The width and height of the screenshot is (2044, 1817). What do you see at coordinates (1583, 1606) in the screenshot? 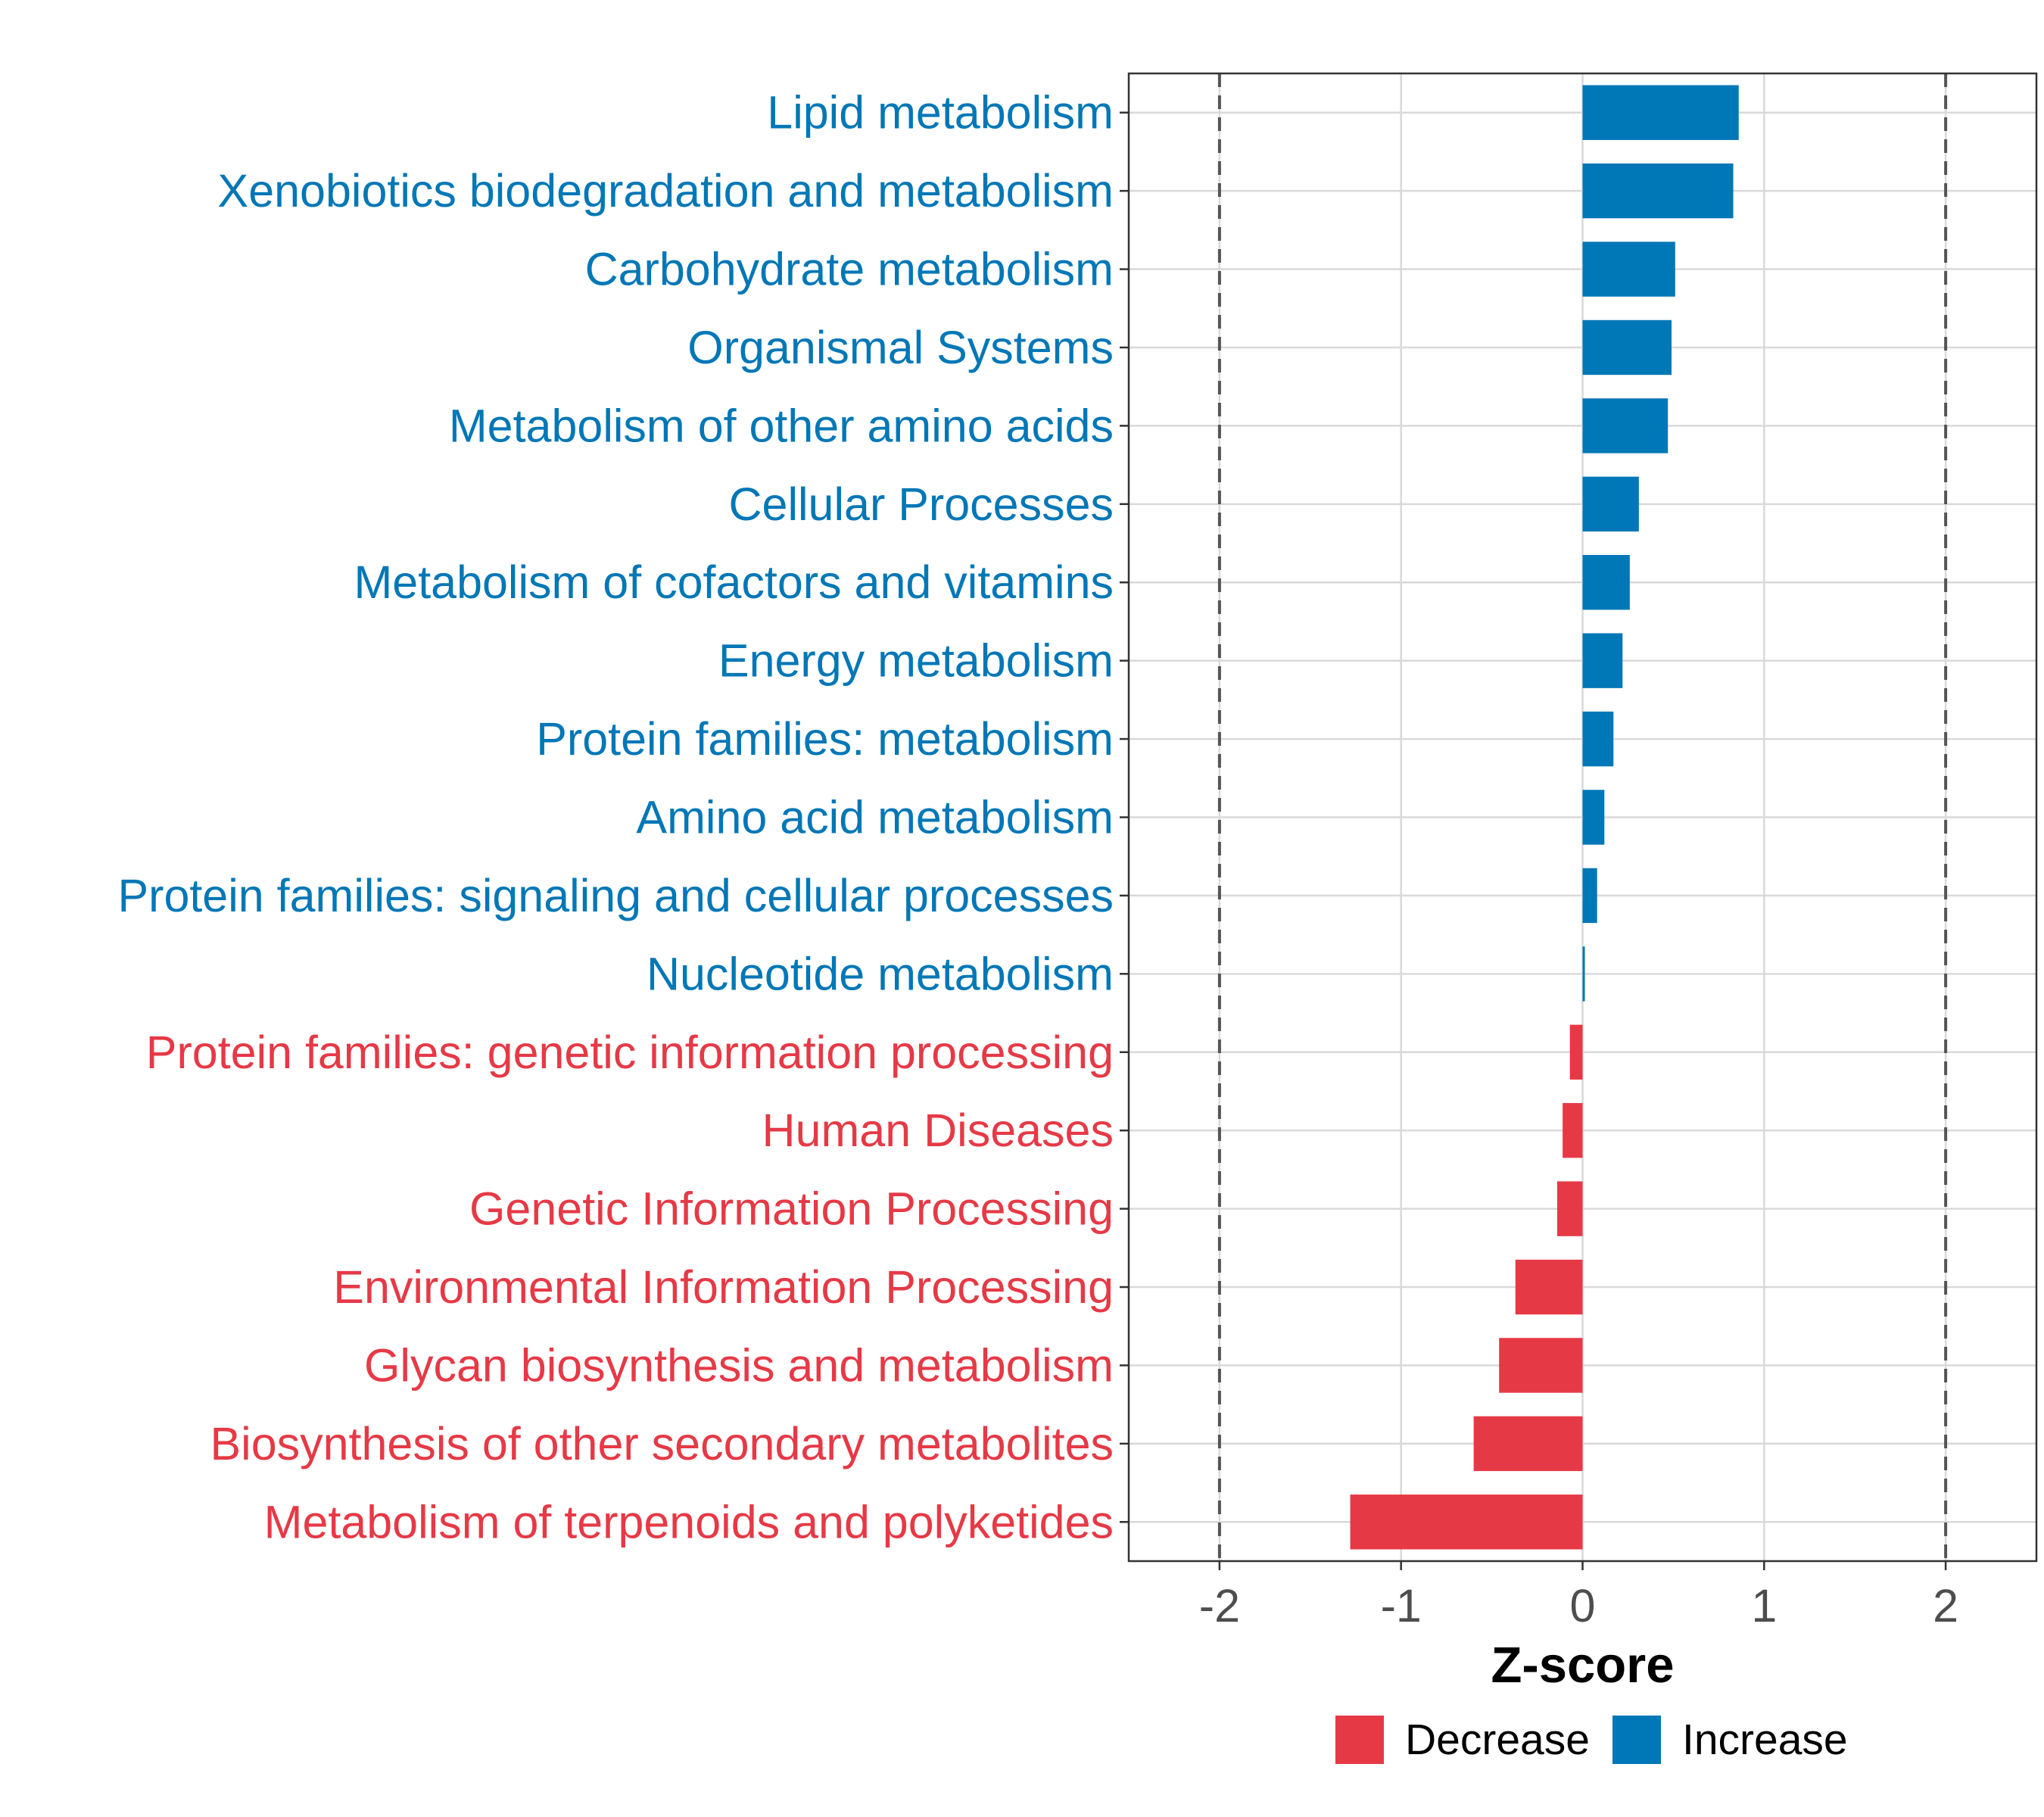
I see `x-tick-label: 0` at bounding box center [1583, 1606].